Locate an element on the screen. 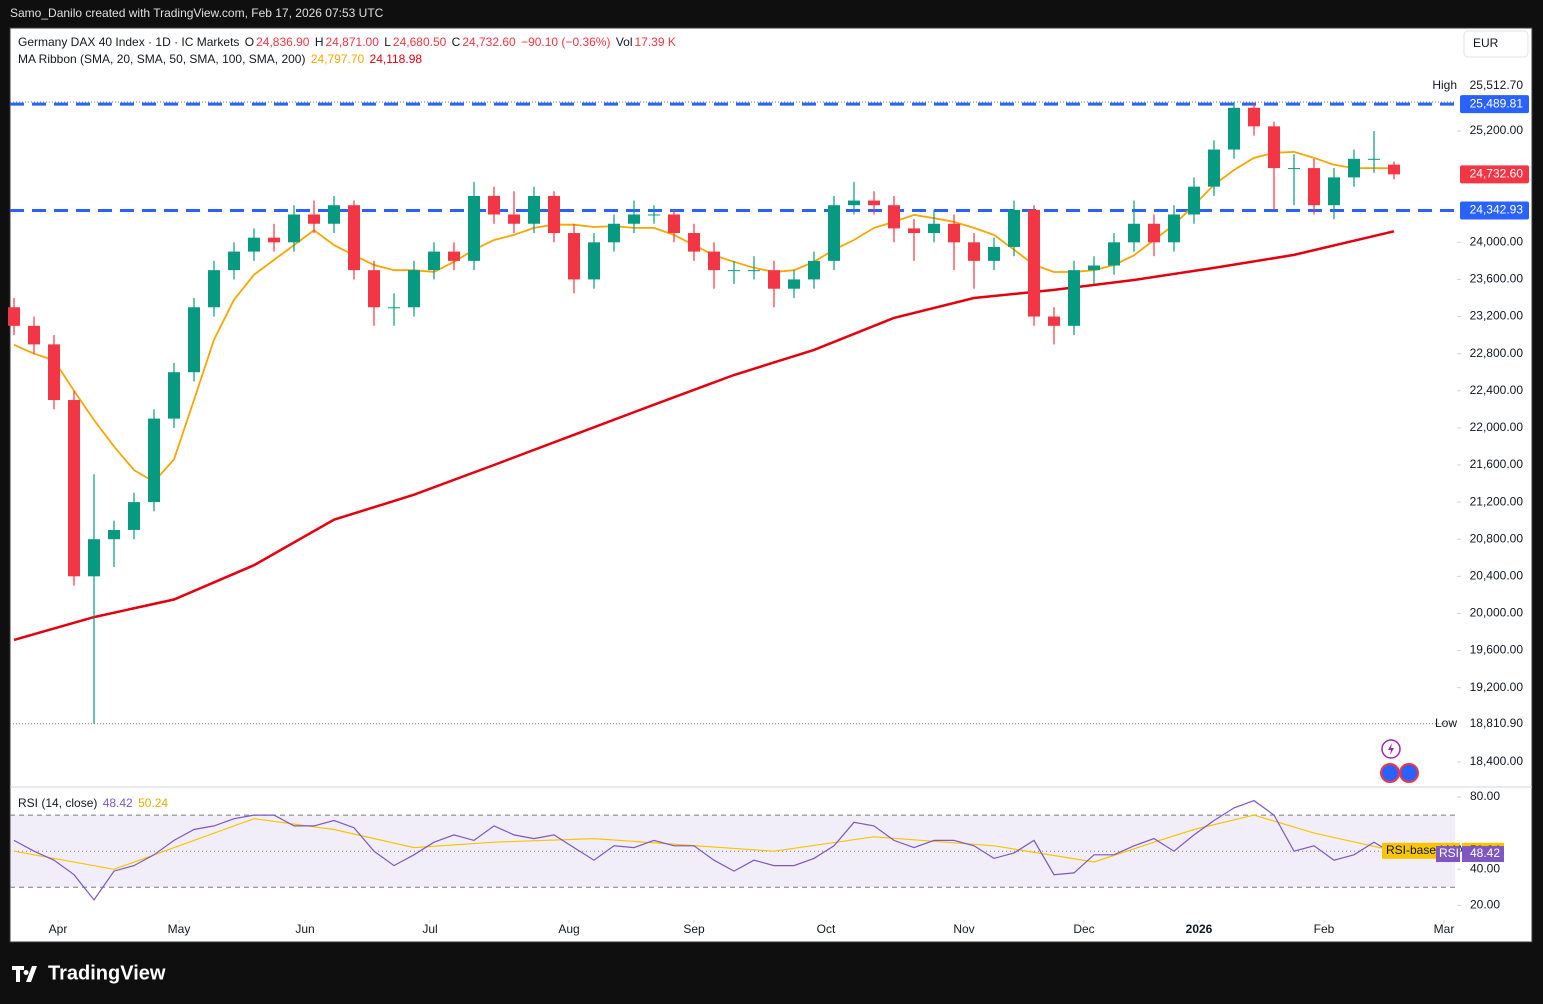  y-tick-label: 25,200.00 is located at coordinates (1497, 130).